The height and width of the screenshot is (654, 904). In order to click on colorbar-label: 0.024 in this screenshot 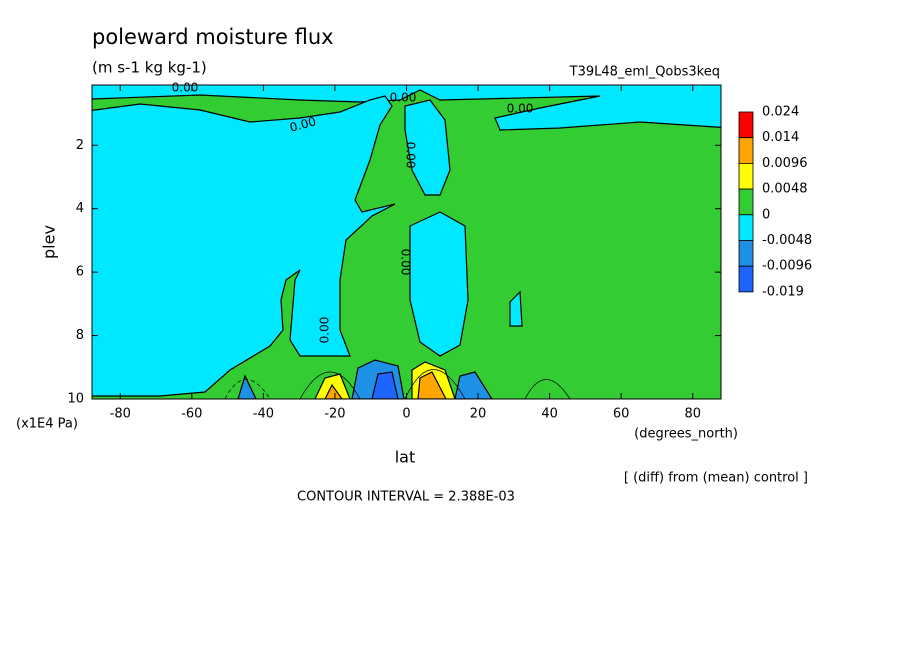, I will do `click(780, 112)`.